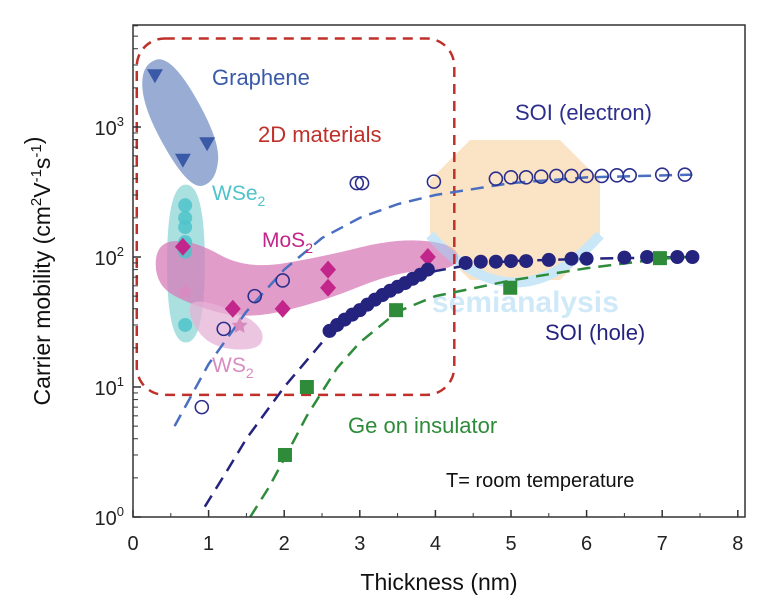 The image size is (764, 616). What do you see at coordinates (208, 544) in the screenshot?
I see `x-tick-label: 1` at bounding box center [208, 544].